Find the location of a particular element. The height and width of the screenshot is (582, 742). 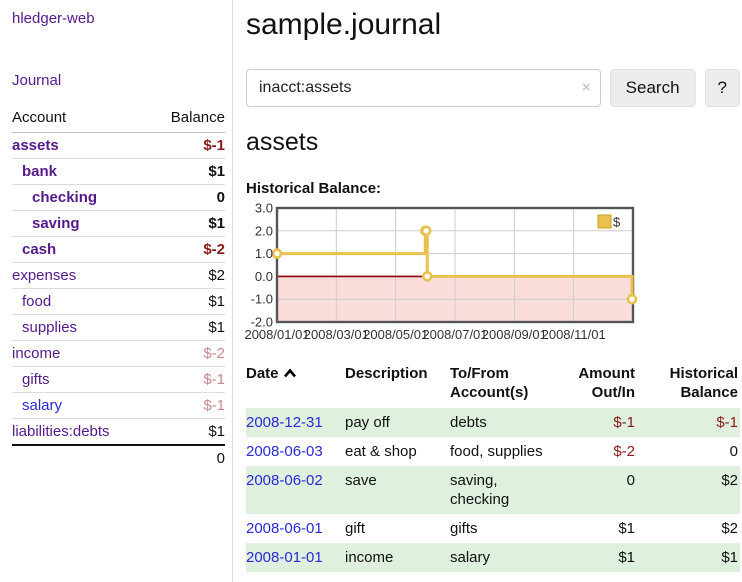

account-heading: assets is located at coordinates (282, 142).